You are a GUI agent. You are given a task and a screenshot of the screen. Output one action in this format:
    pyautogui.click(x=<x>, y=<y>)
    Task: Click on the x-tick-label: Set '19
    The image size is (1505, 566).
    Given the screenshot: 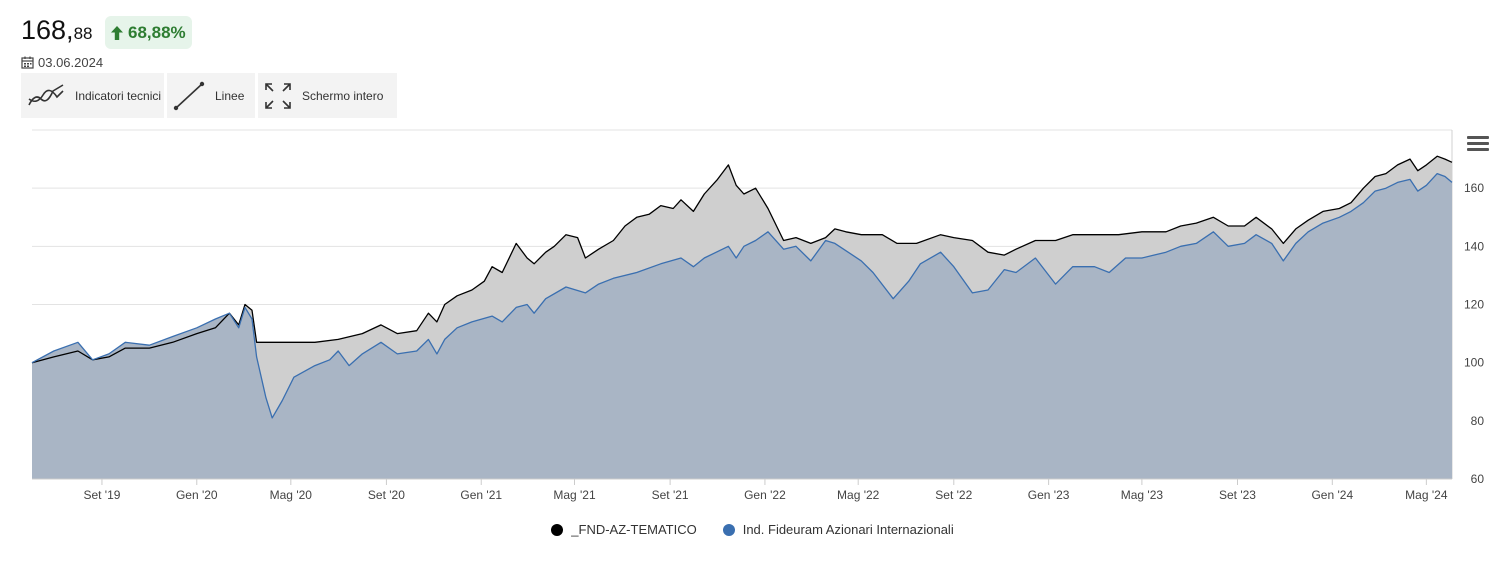 What is the action you would take?
    pyautogui.click(x=101, y=495)
    